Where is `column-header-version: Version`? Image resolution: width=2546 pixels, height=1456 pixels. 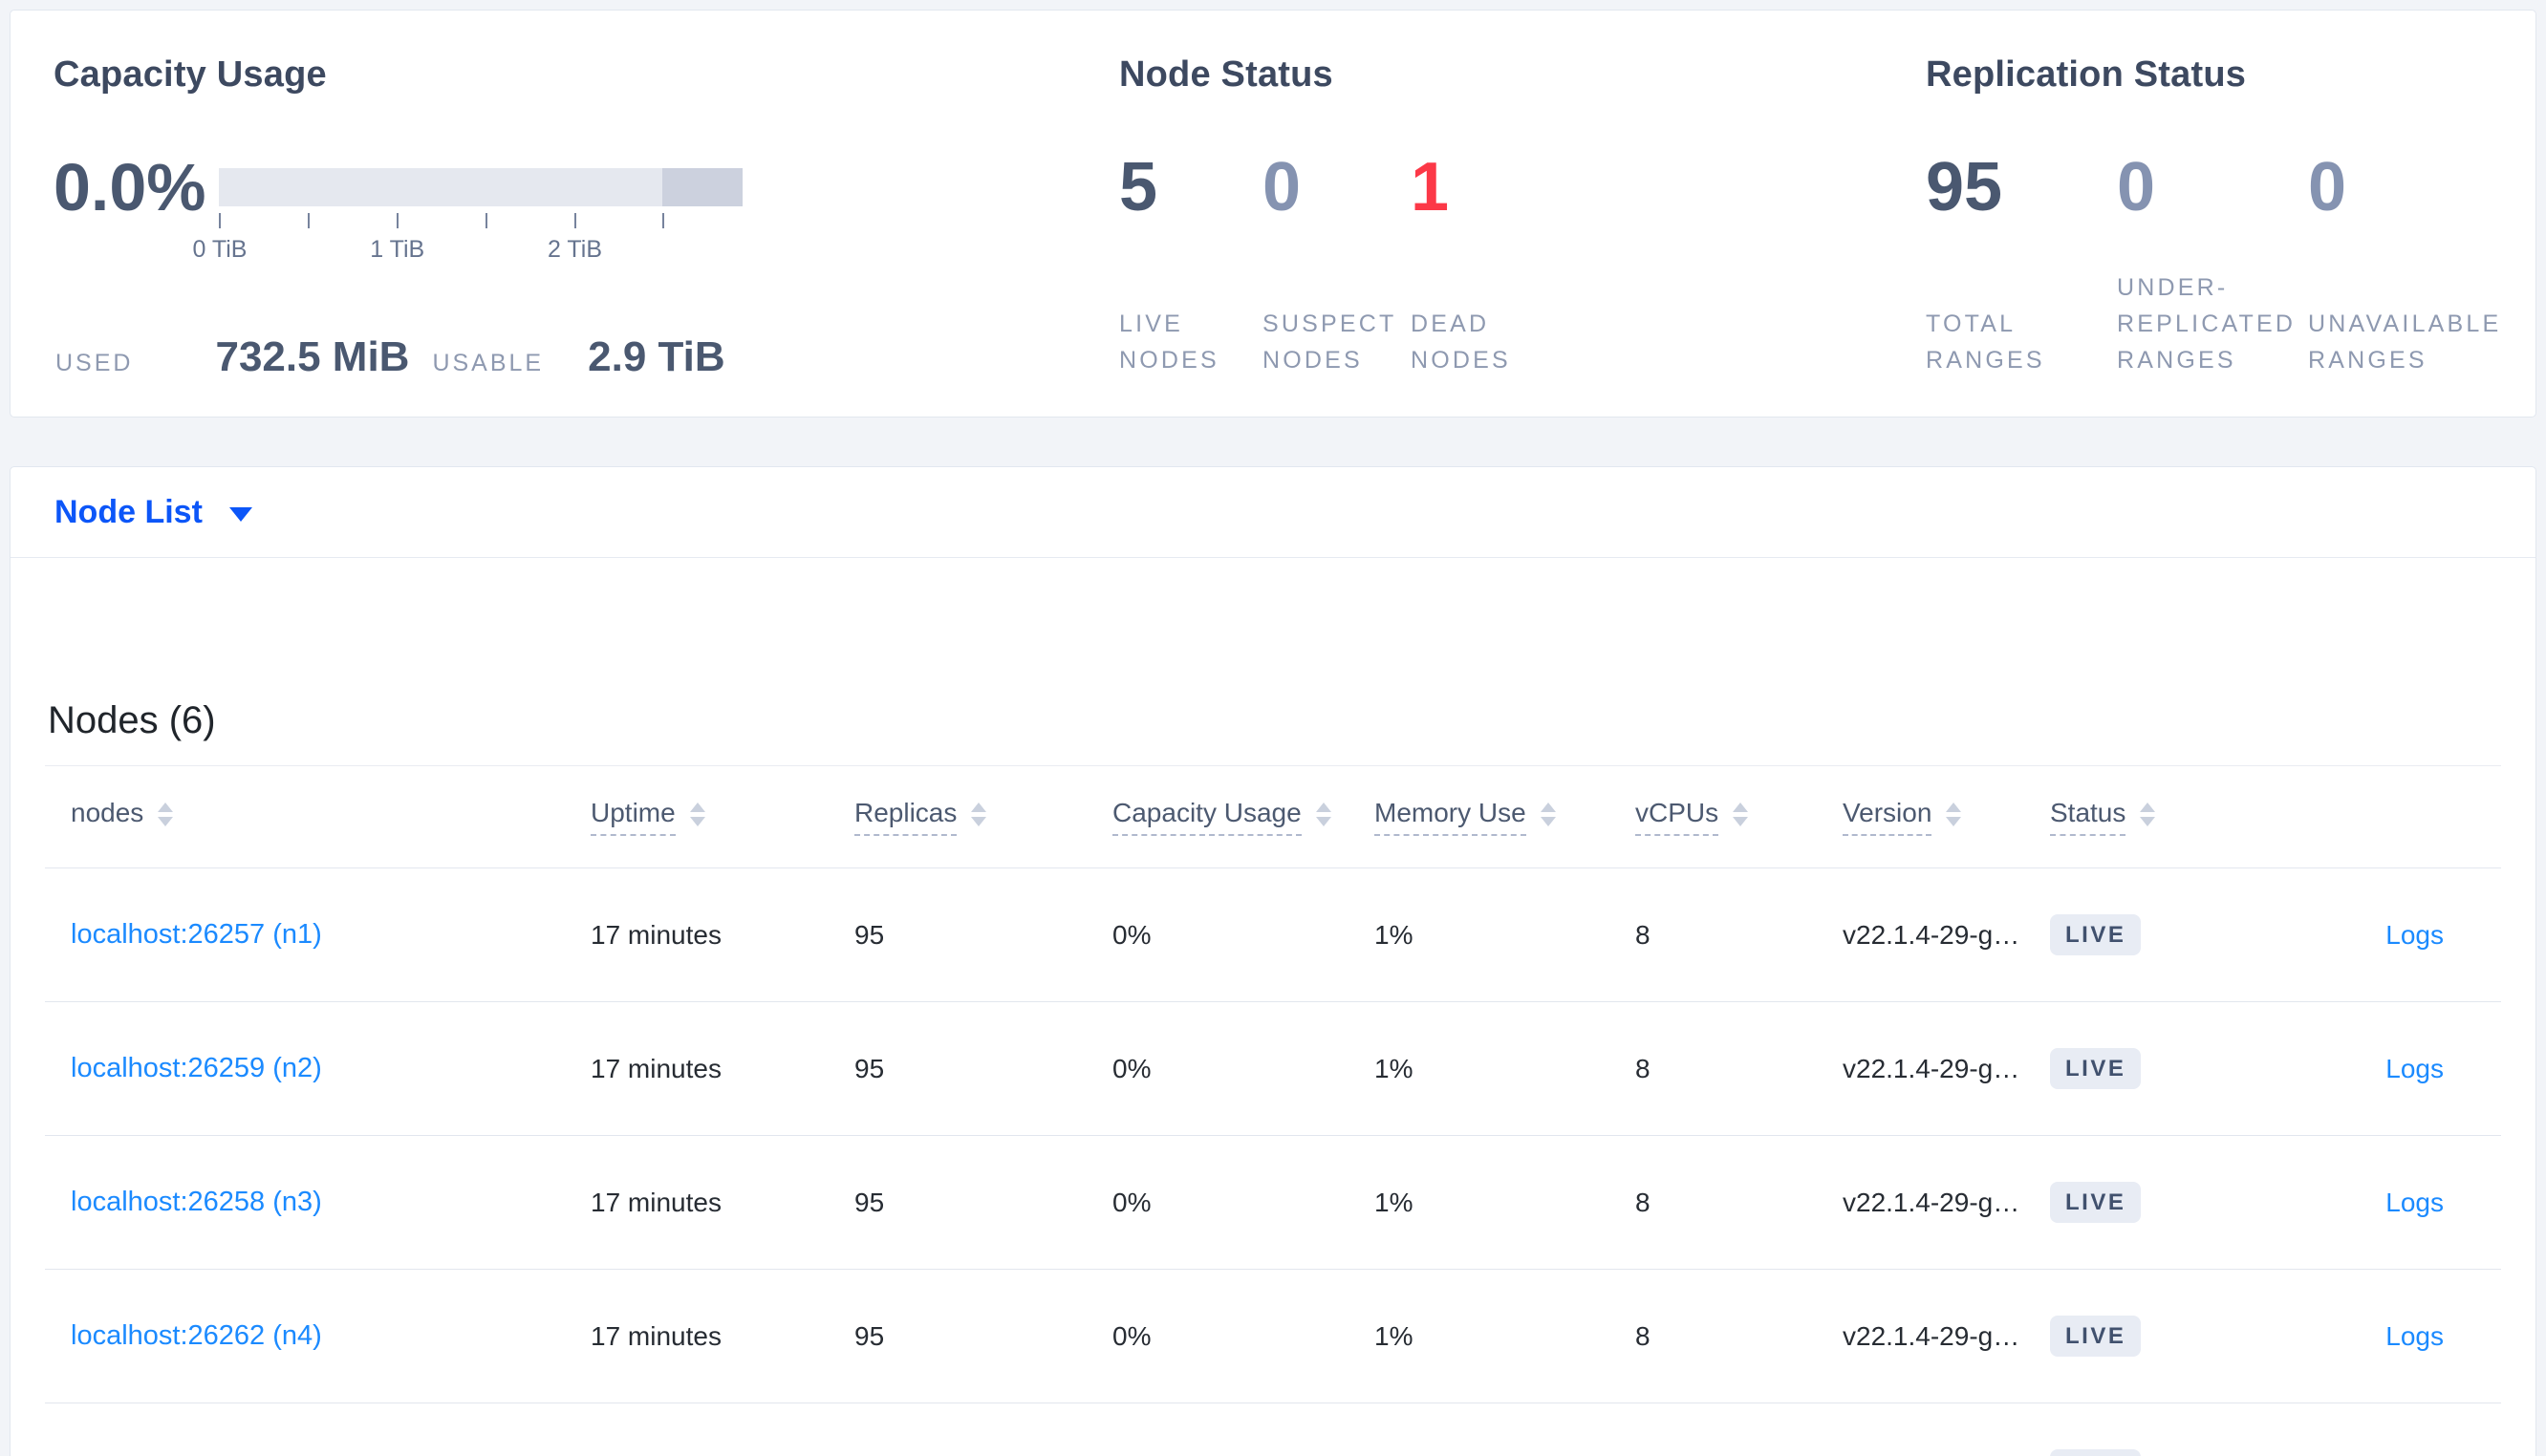 column-header-version: Version is located at coordinates (1946, 817).